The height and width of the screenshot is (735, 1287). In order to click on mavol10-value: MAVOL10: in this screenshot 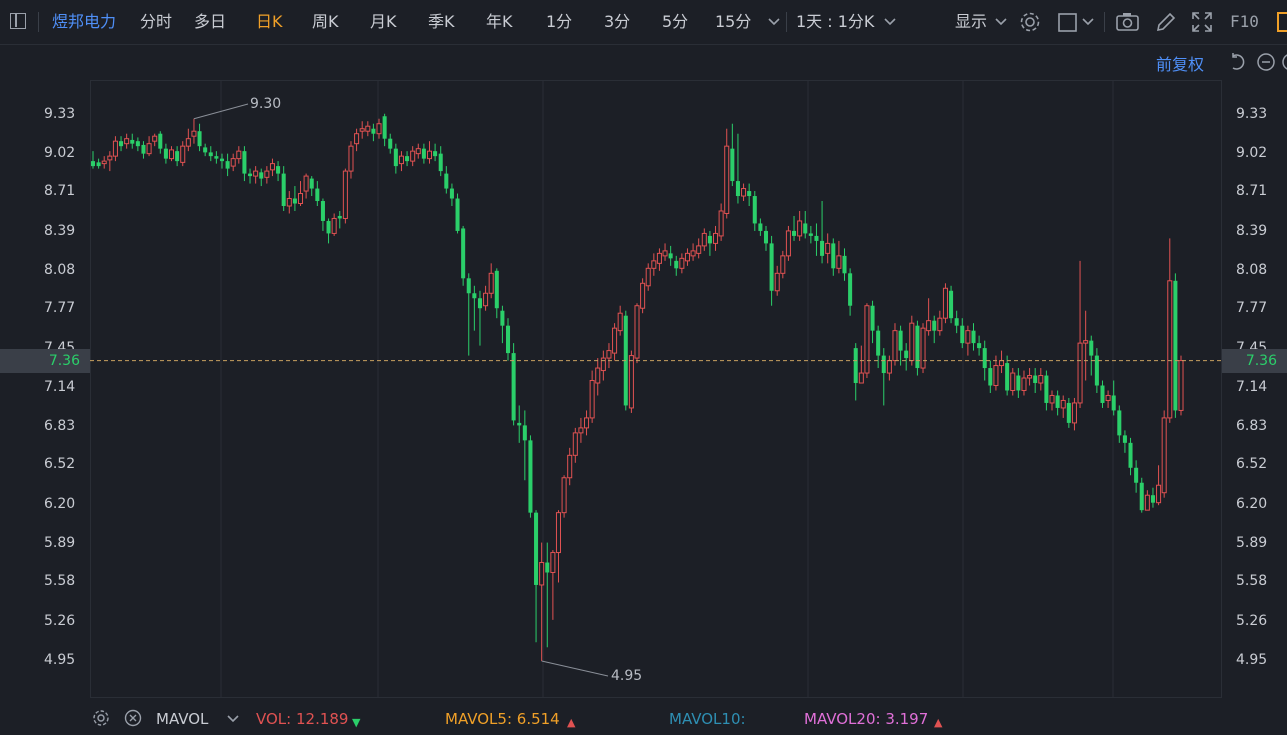, I will do `click(707, 719)`.